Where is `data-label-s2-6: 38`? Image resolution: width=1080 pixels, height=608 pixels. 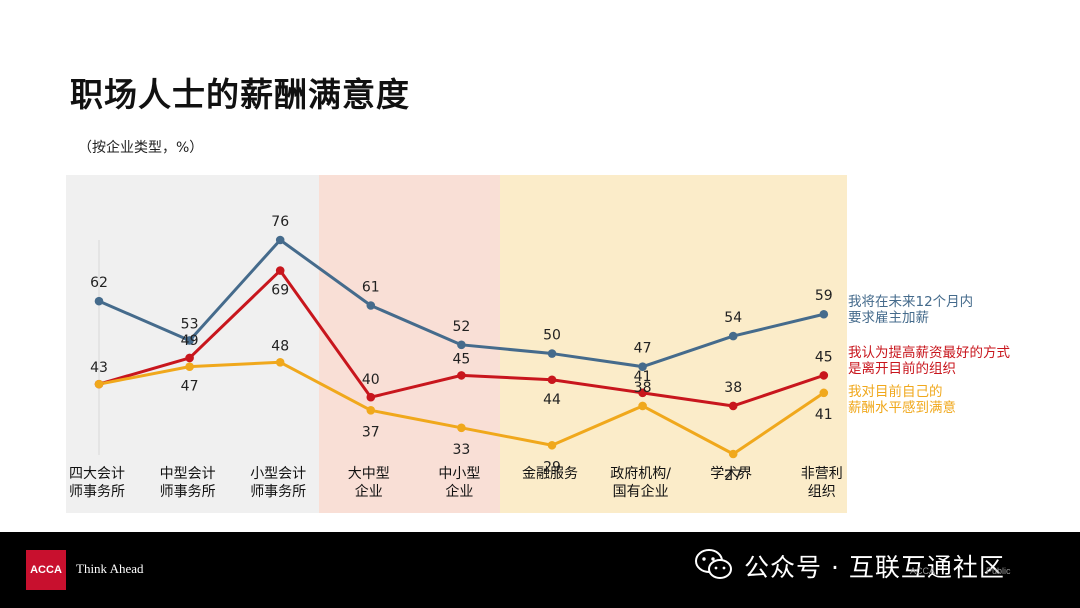 data-label-s2-6: 38 is located at coordinates (643, 388).